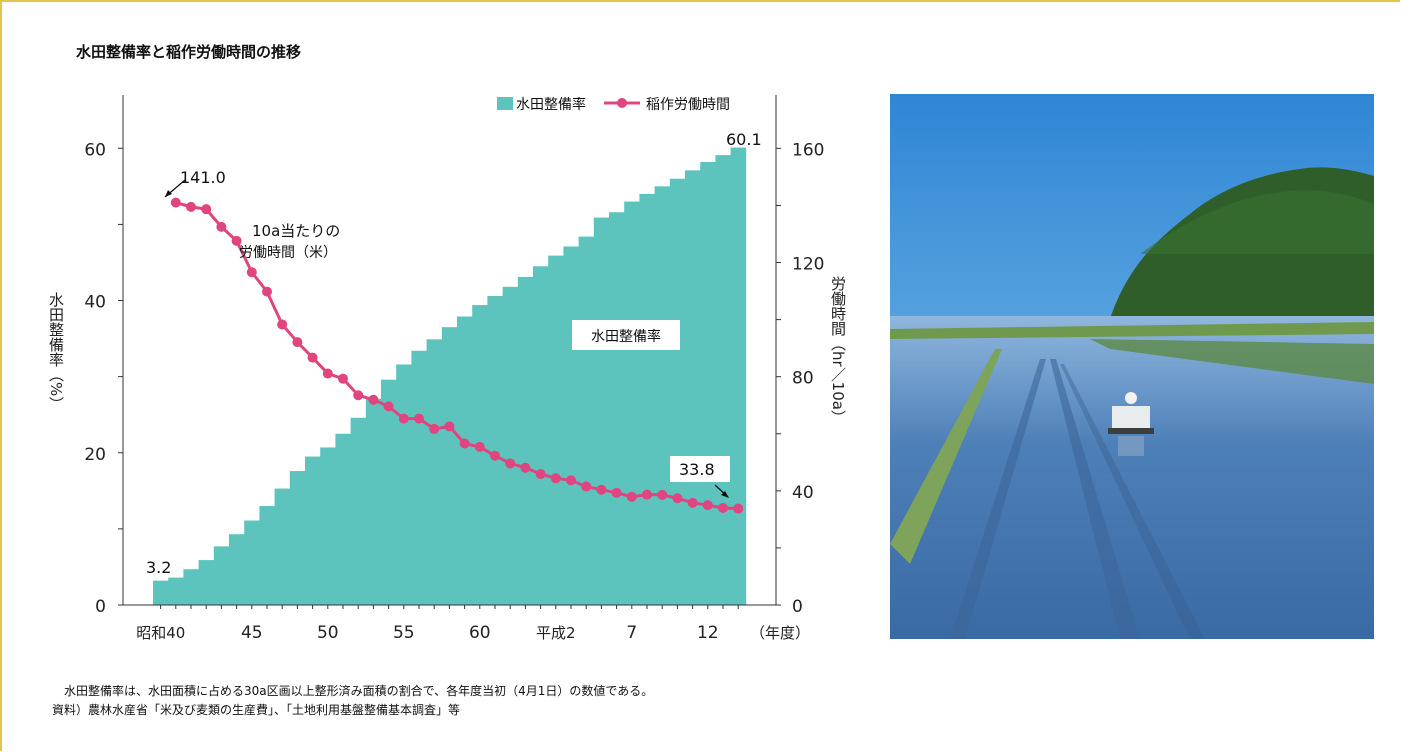  I want to click on bar-first-label: 3.2, so click(158, 567).